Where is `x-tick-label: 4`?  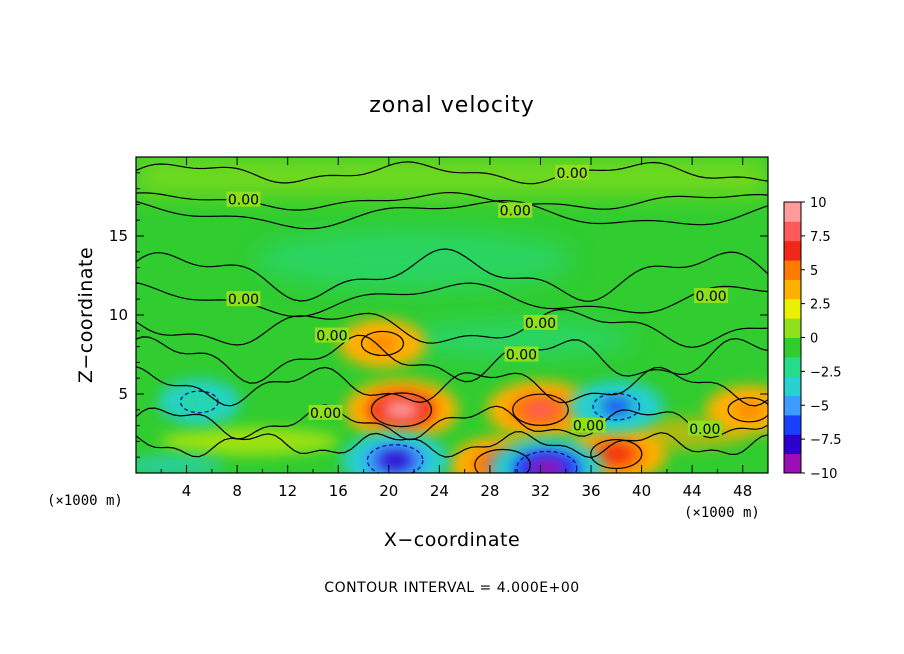
x-tick-label: 4 is located at coordinates (187, 491).